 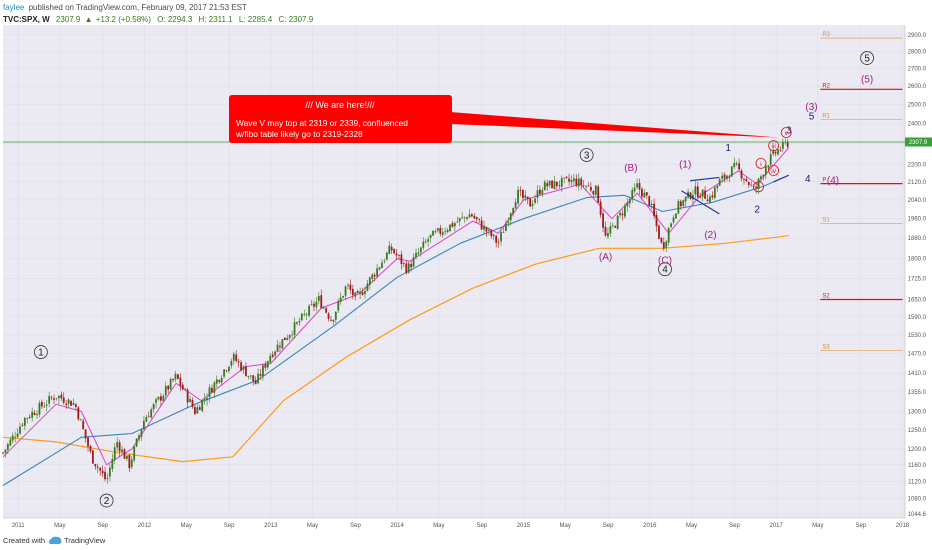 What do you see at coordinates (917, 239) in the screenshot?
I see `price-tick-label: 1880.0` at bounding box center [917, 239].